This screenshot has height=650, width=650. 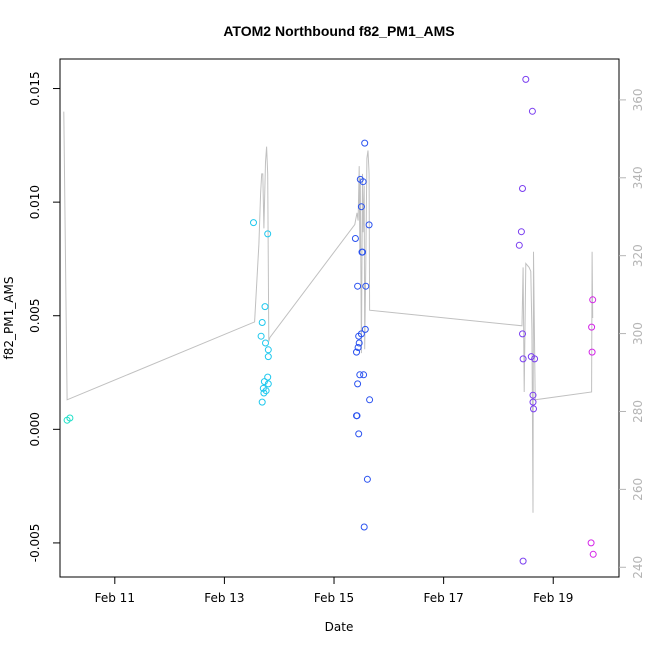 I want to click on x-tick-label: Feb 17, so click(x=443, y=598).